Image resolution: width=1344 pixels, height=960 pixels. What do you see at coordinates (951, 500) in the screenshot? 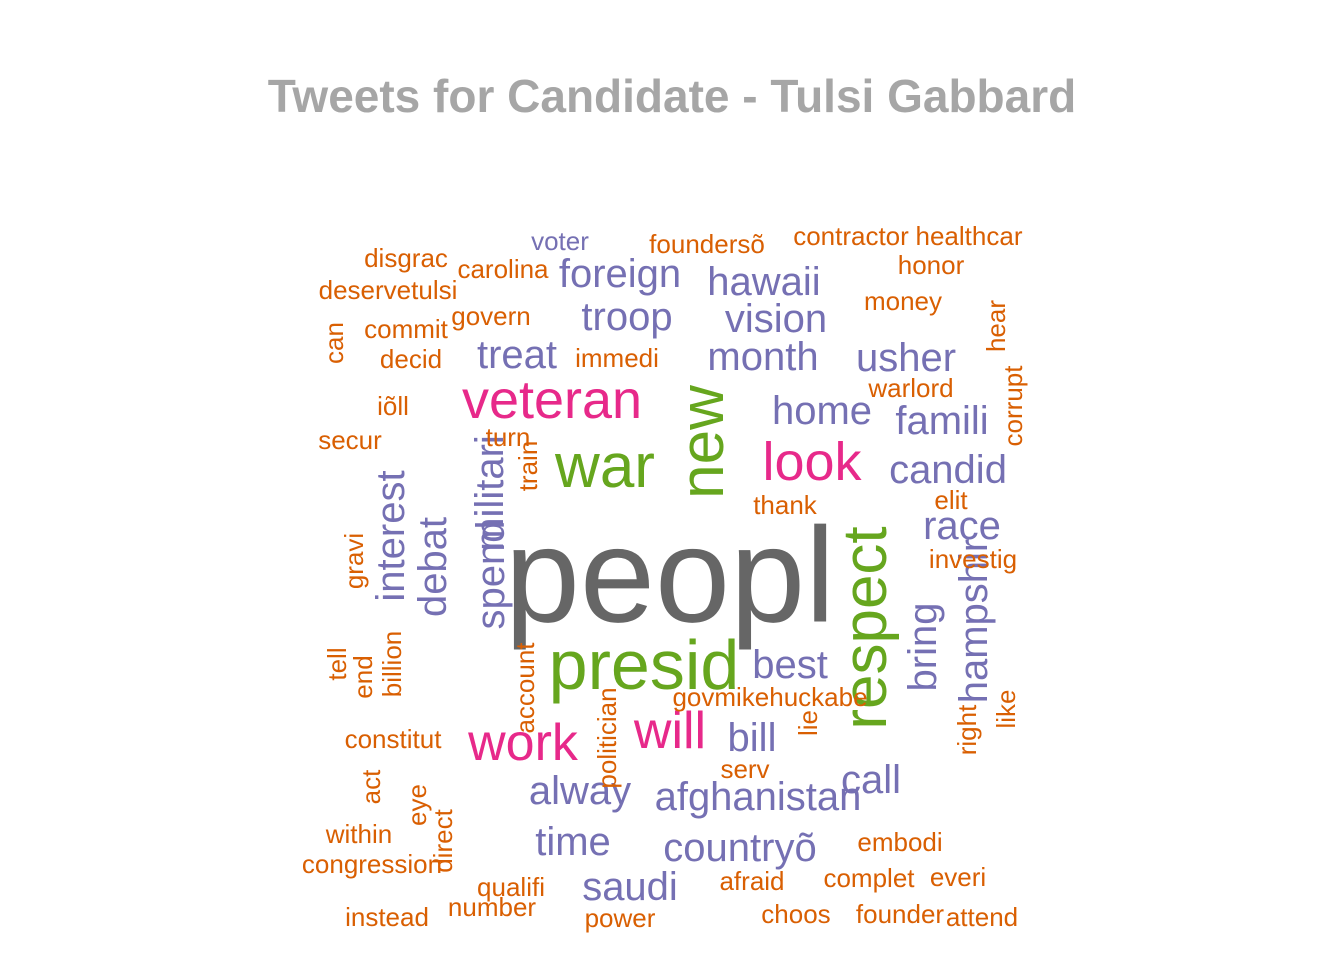
I see `word-55: elit` at bounding box center [951, 500].